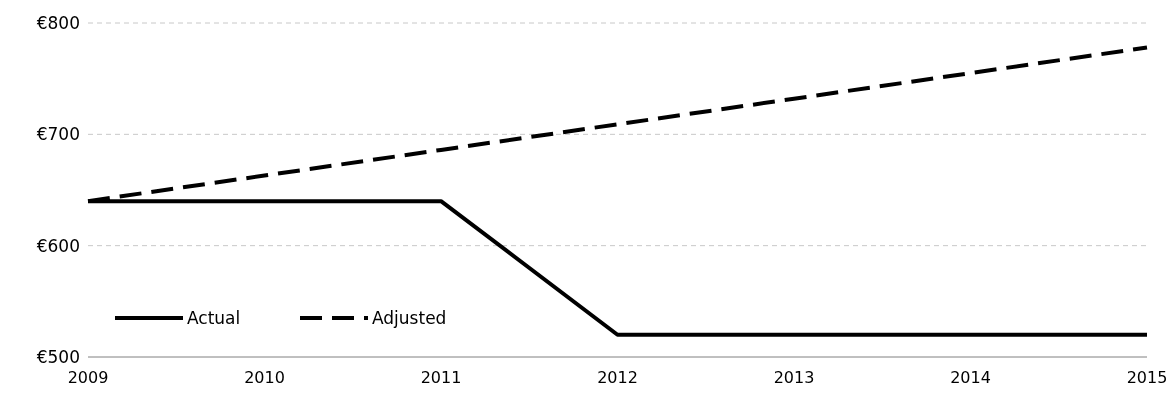 This screenshot has width=1175, height=401. What do you see at coordinates (58, 22) in the screenshot?
I see `y-tick-label: €800` at bounding box center [58, 22].